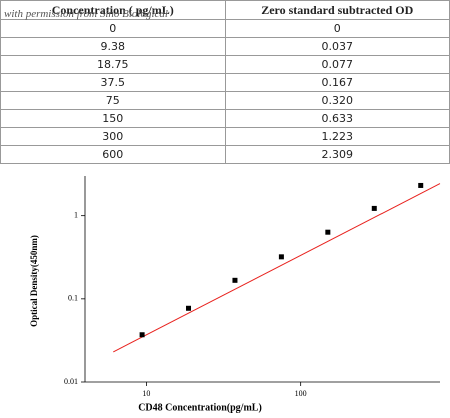  What do you see at coordinates (113, 82) in the screenshot?
I see `table-cell: 37.5` at bounding box center [113, 82].